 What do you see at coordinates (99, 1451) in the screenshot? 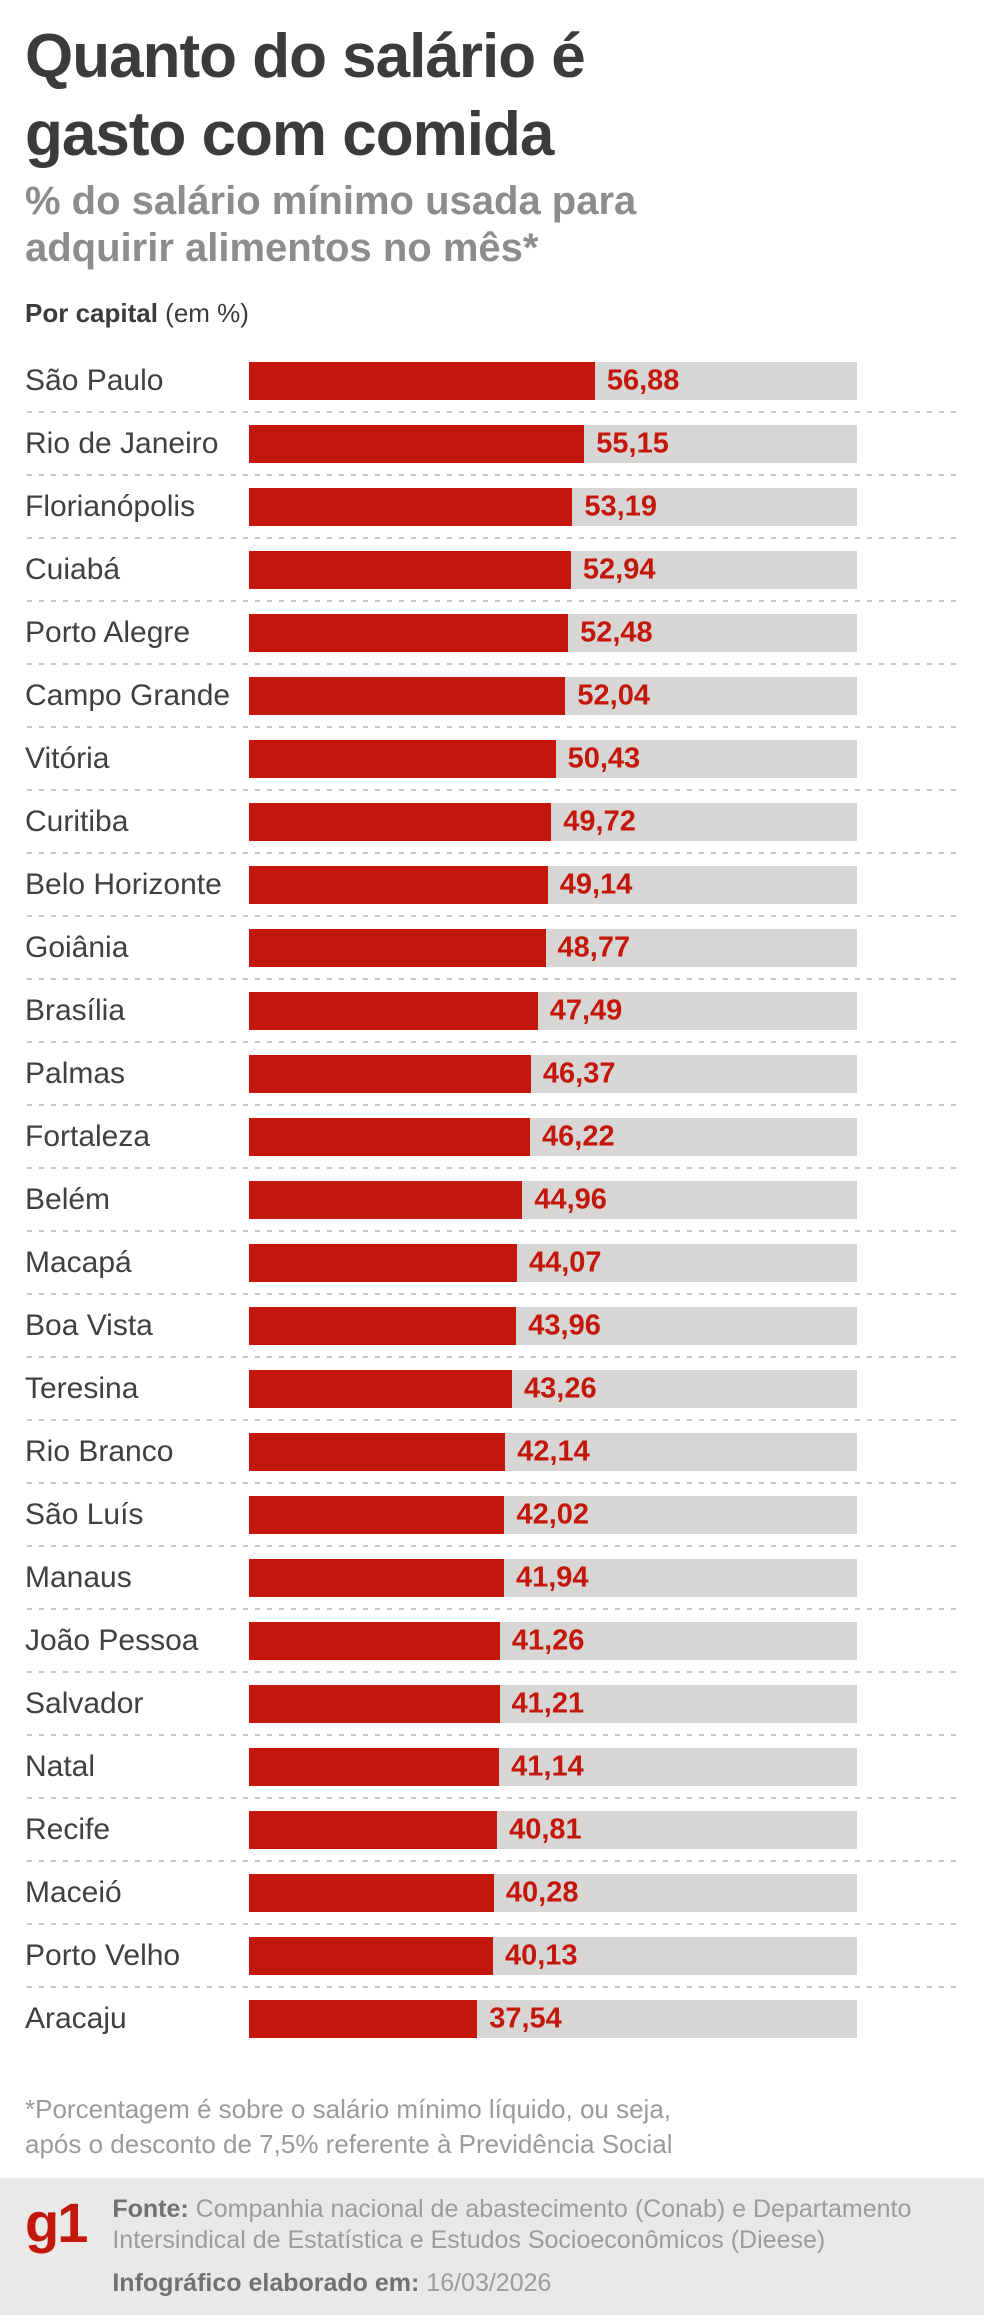
I see `bar-label: Rio Branco` at bounding box center [99, 1451].